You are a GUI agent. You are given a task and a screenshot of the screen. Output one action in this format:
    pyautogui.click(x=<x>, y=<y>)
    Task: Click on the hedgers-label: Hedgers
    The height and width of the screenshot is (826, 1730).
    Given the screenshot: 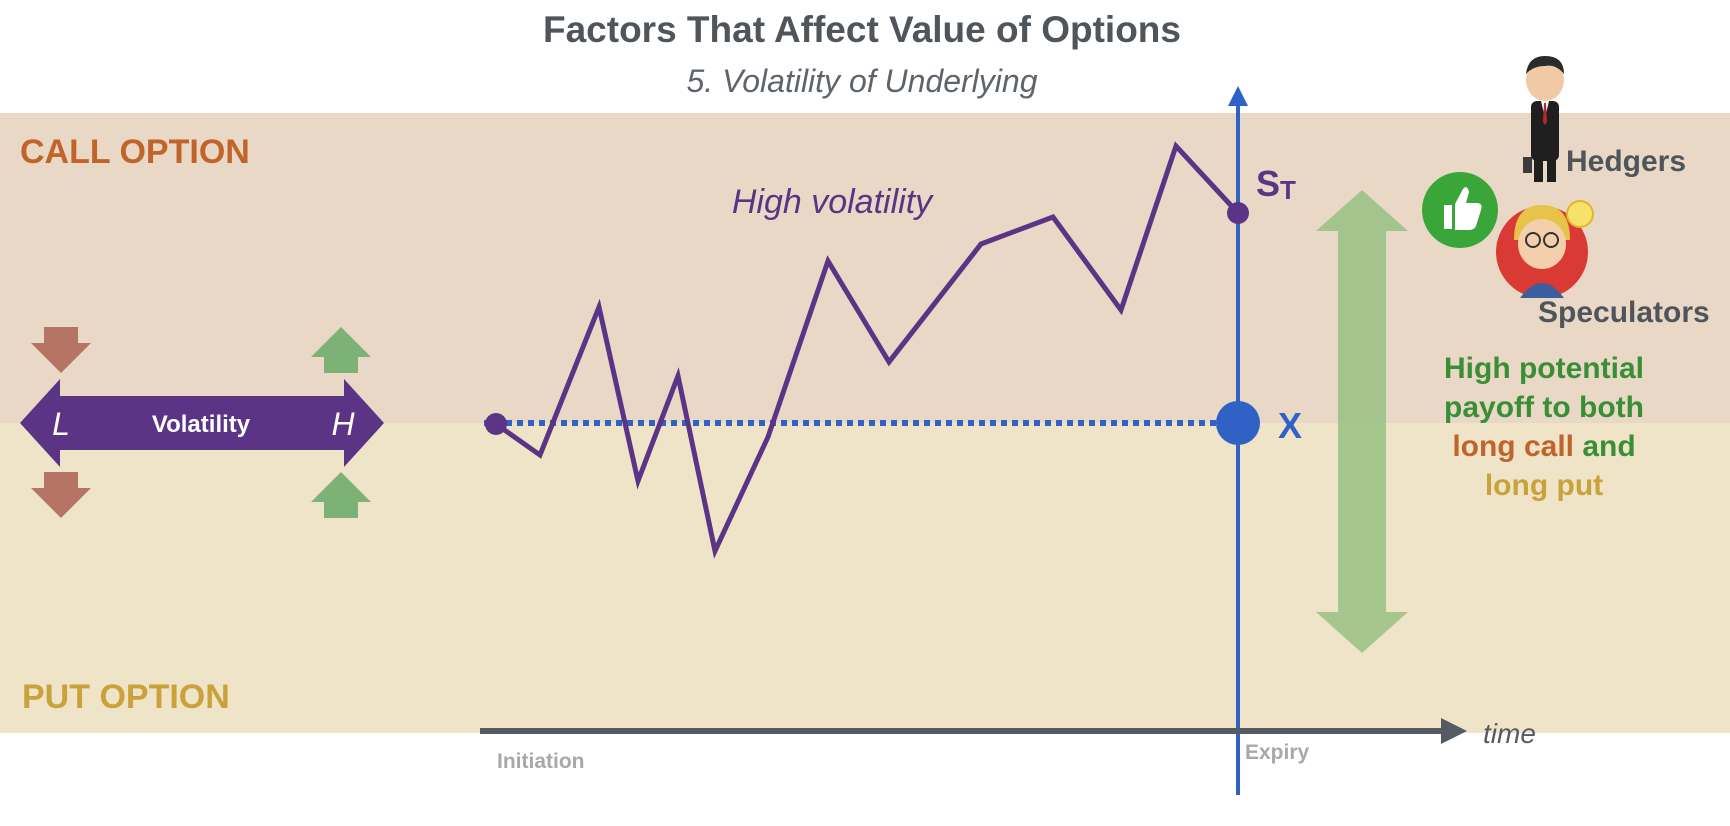 What is the action you would take?
    pyautogui.click(x=1626, y=161)
    